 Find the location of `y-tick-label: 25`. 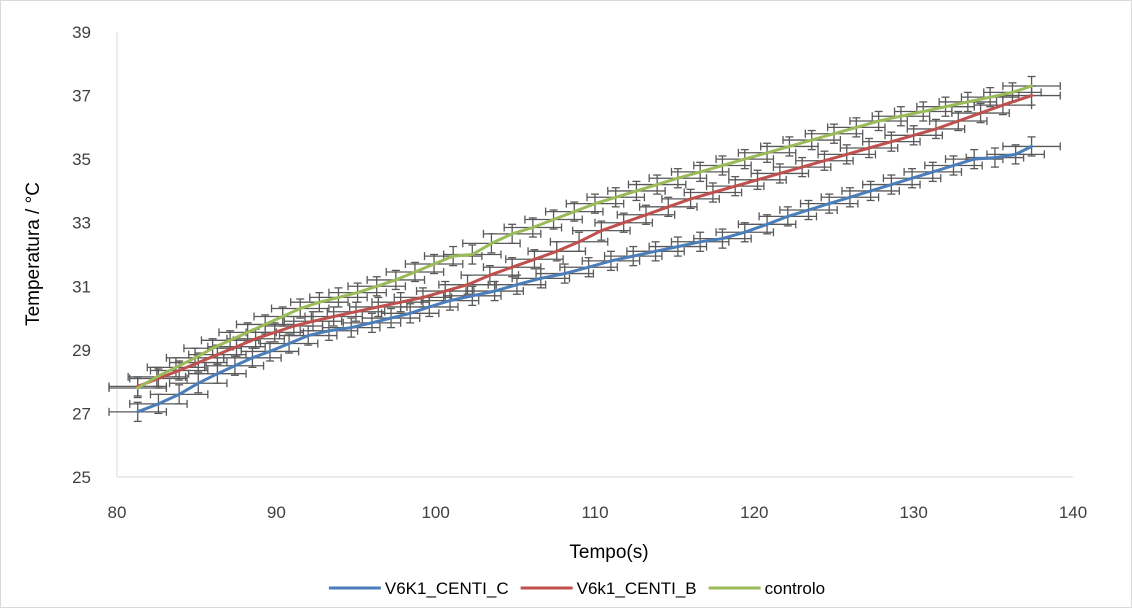

y-tick-label: 25 is located at coordinates (81, 477).